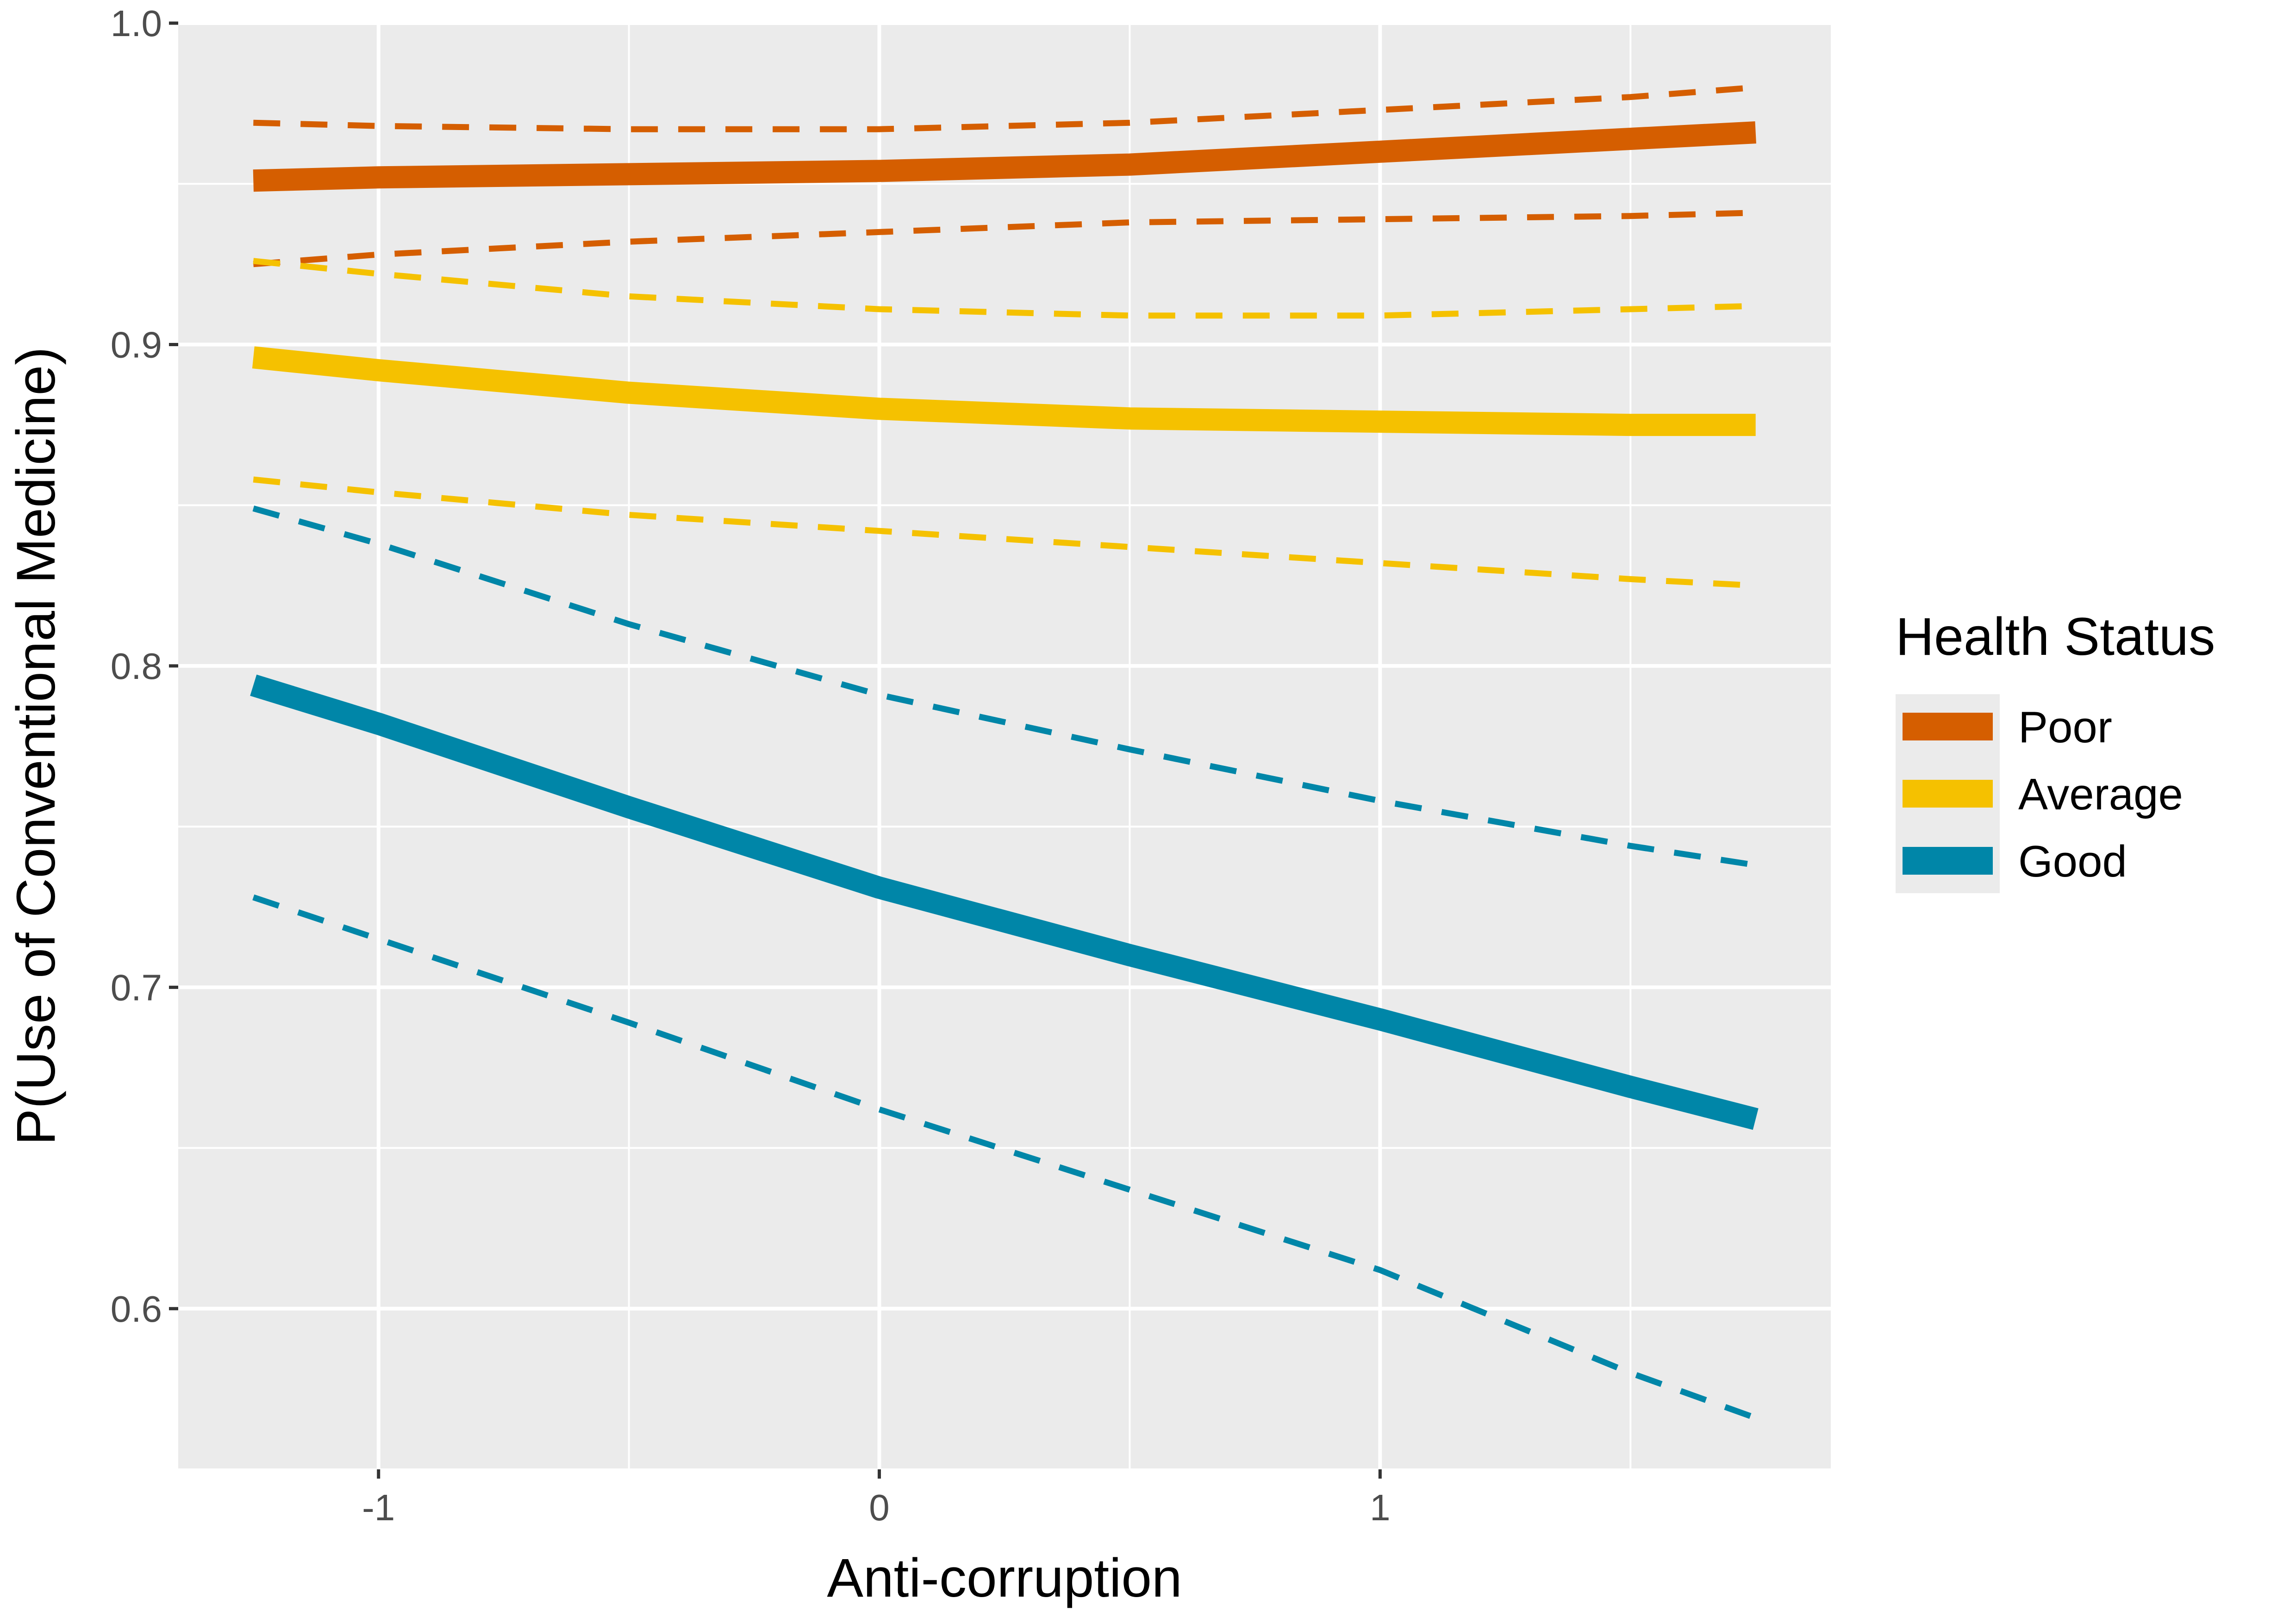  What do you see at coordinates (136, 987) in the screenshot?
I see `y-tick-label: 0.7` at bounding box center [136, 987].